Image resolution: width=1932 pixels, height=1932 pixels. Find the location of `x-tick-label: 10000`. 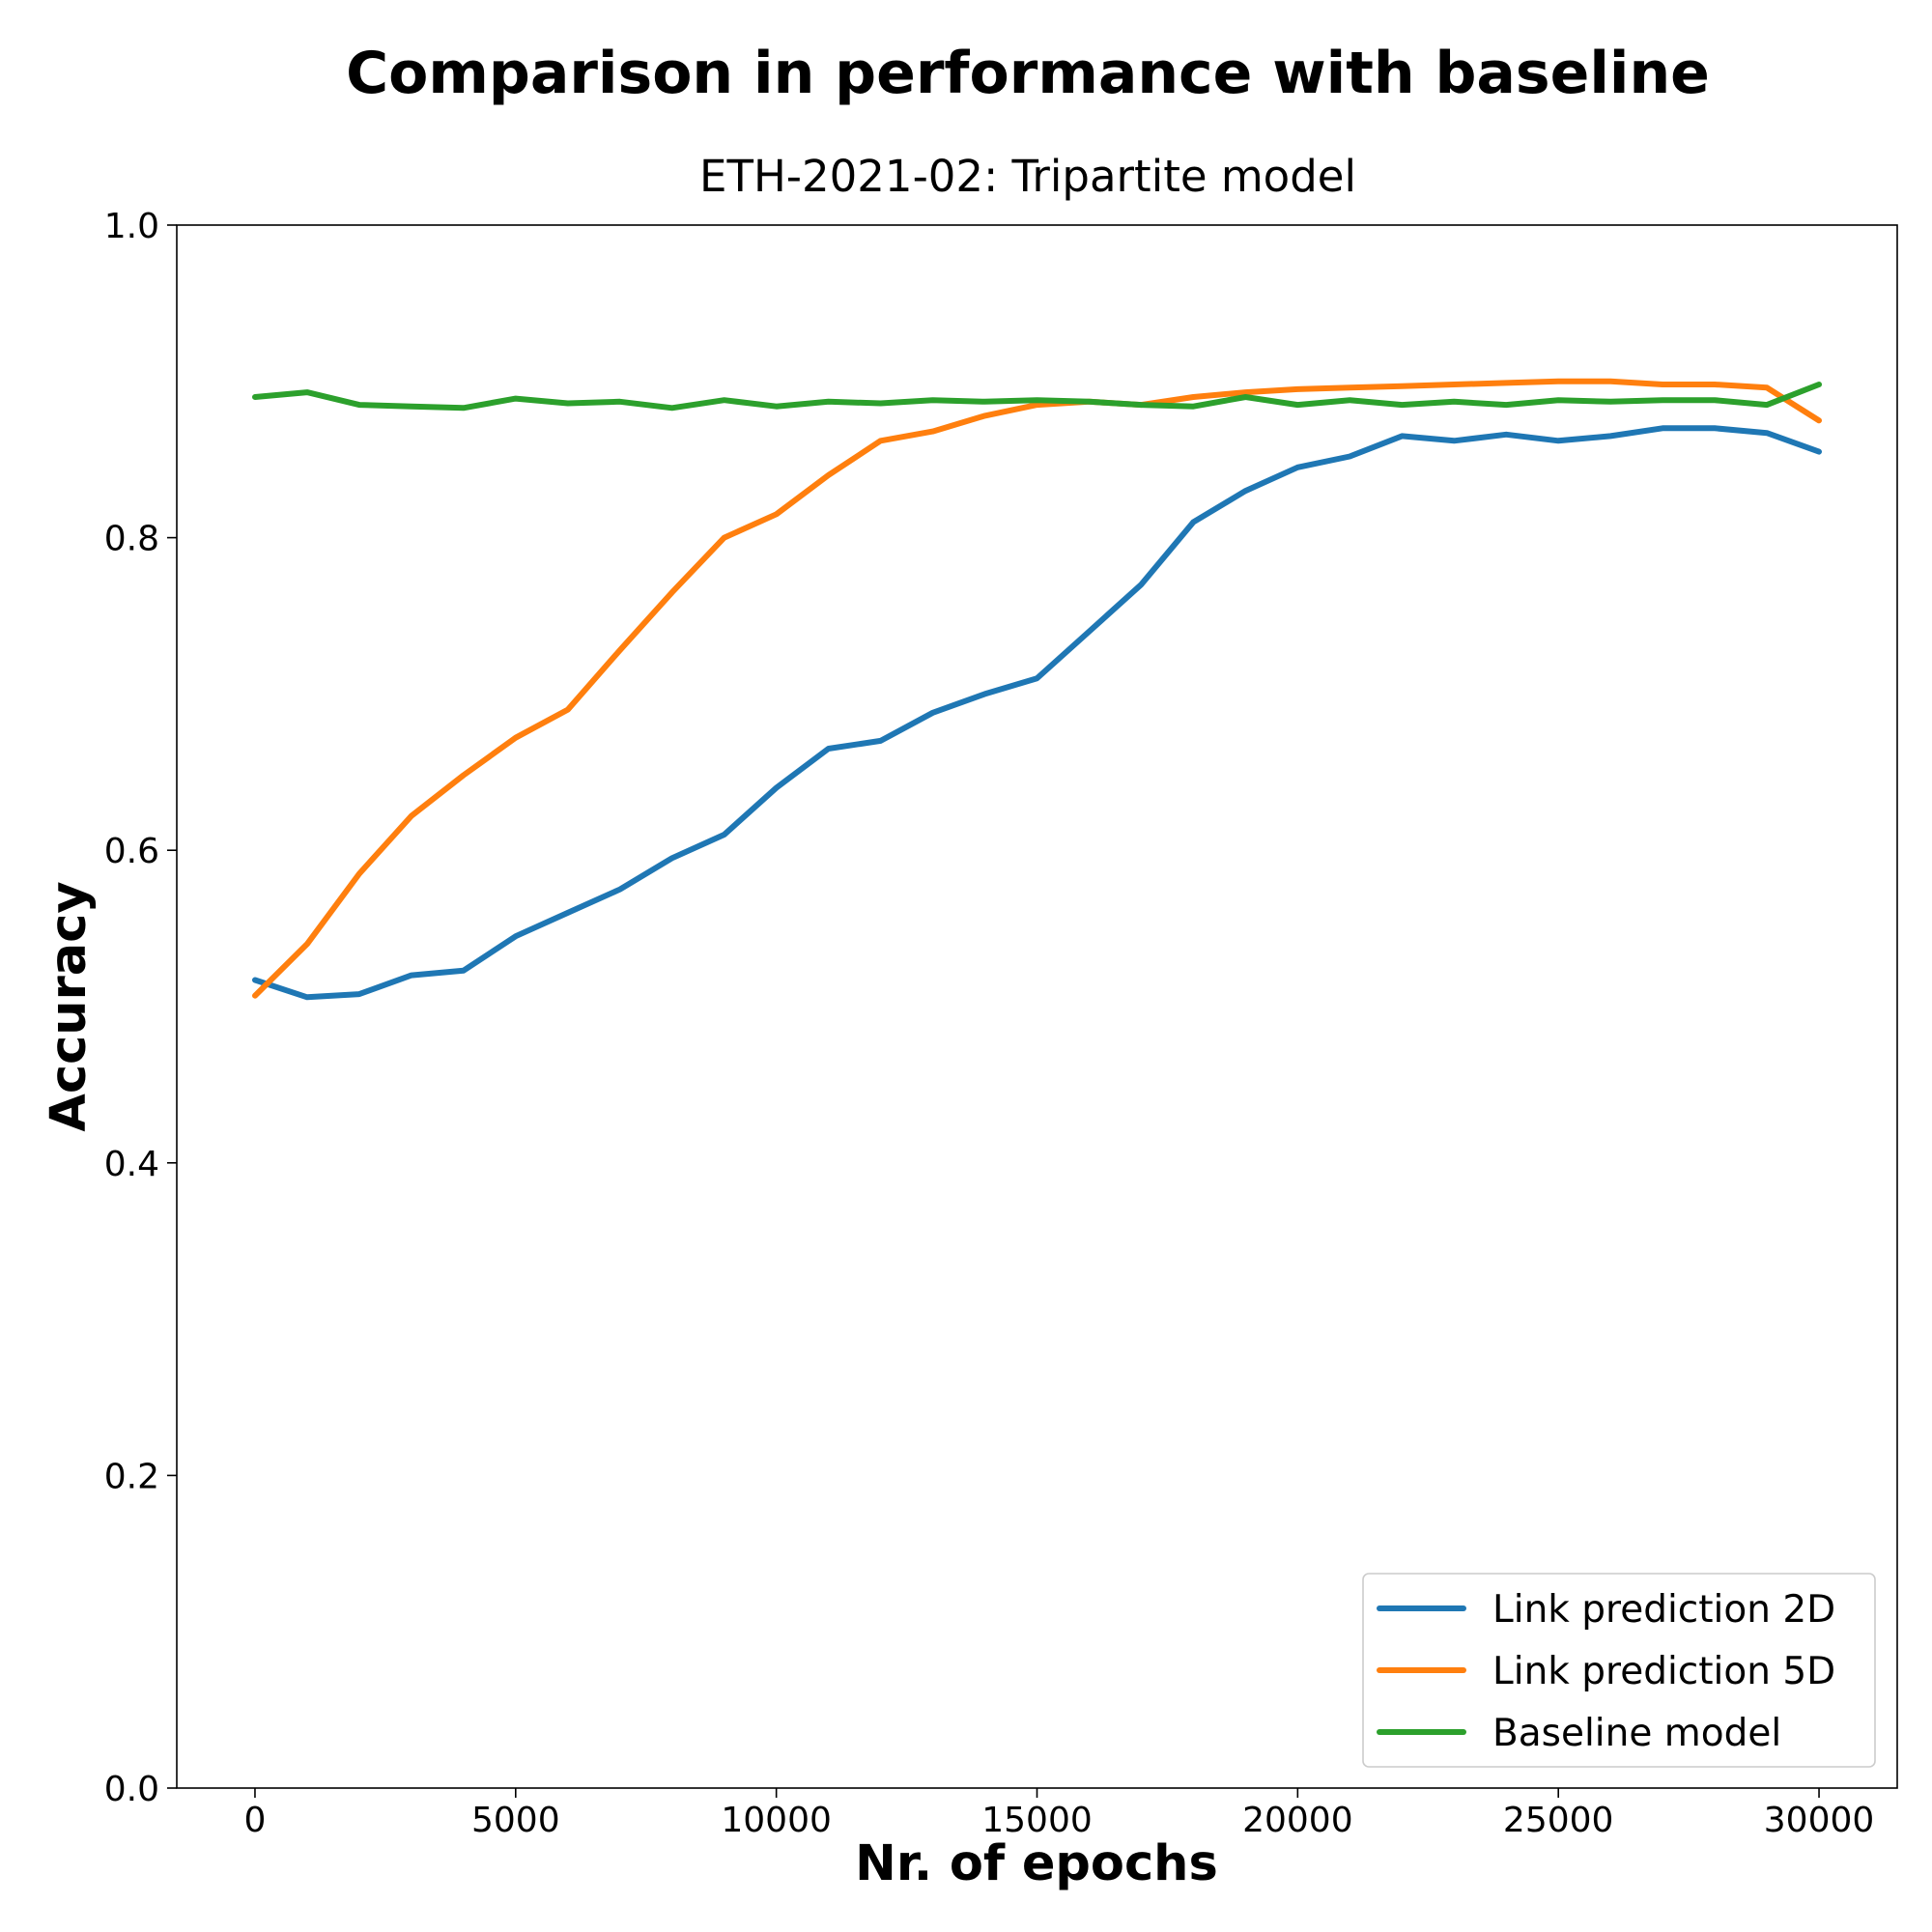

x-tick-label: 10000 is located at coordinates (776, 1820).